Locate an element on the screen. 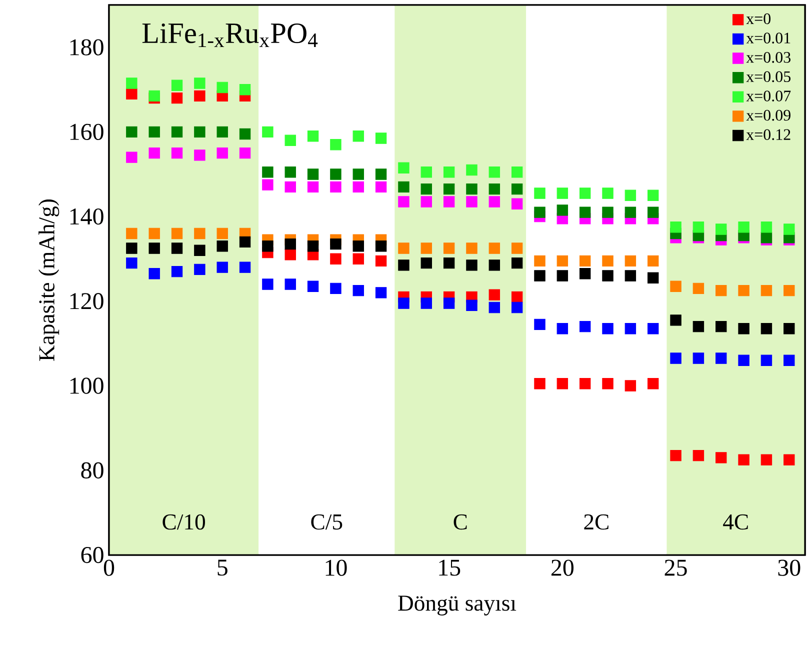  x-axis-title: Döngü sayısı is located at coordinates (457, 606).